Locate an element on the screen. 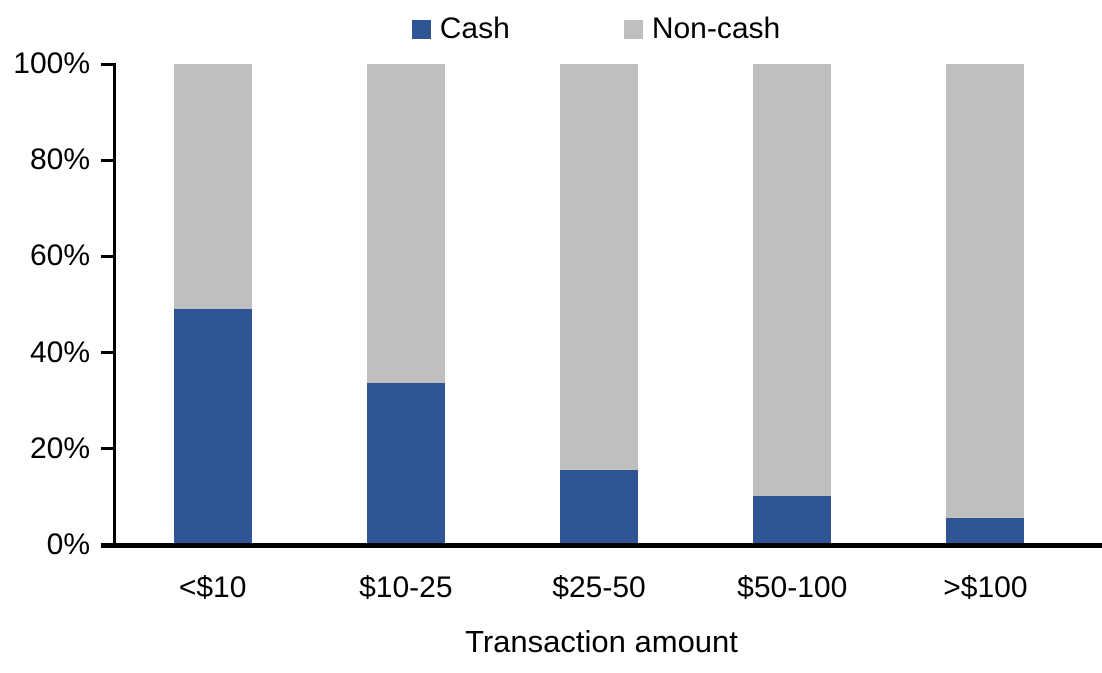 Image resolution: width=1102 pixels, height=673 pixels. legend-item-noncash: Non-cash is located at coordinates (702, 29).